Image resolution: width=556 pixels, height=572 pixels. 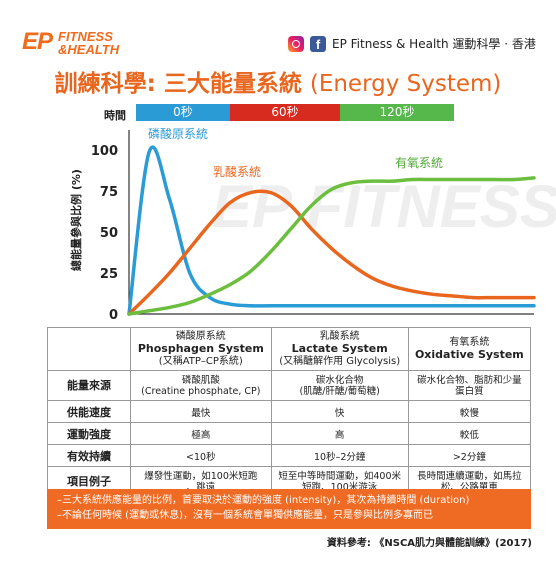 What do you see at coordinates (469, 455) in the screenshot?
I see `table-cell: >2分鐘` at bounding box center [469, 455].